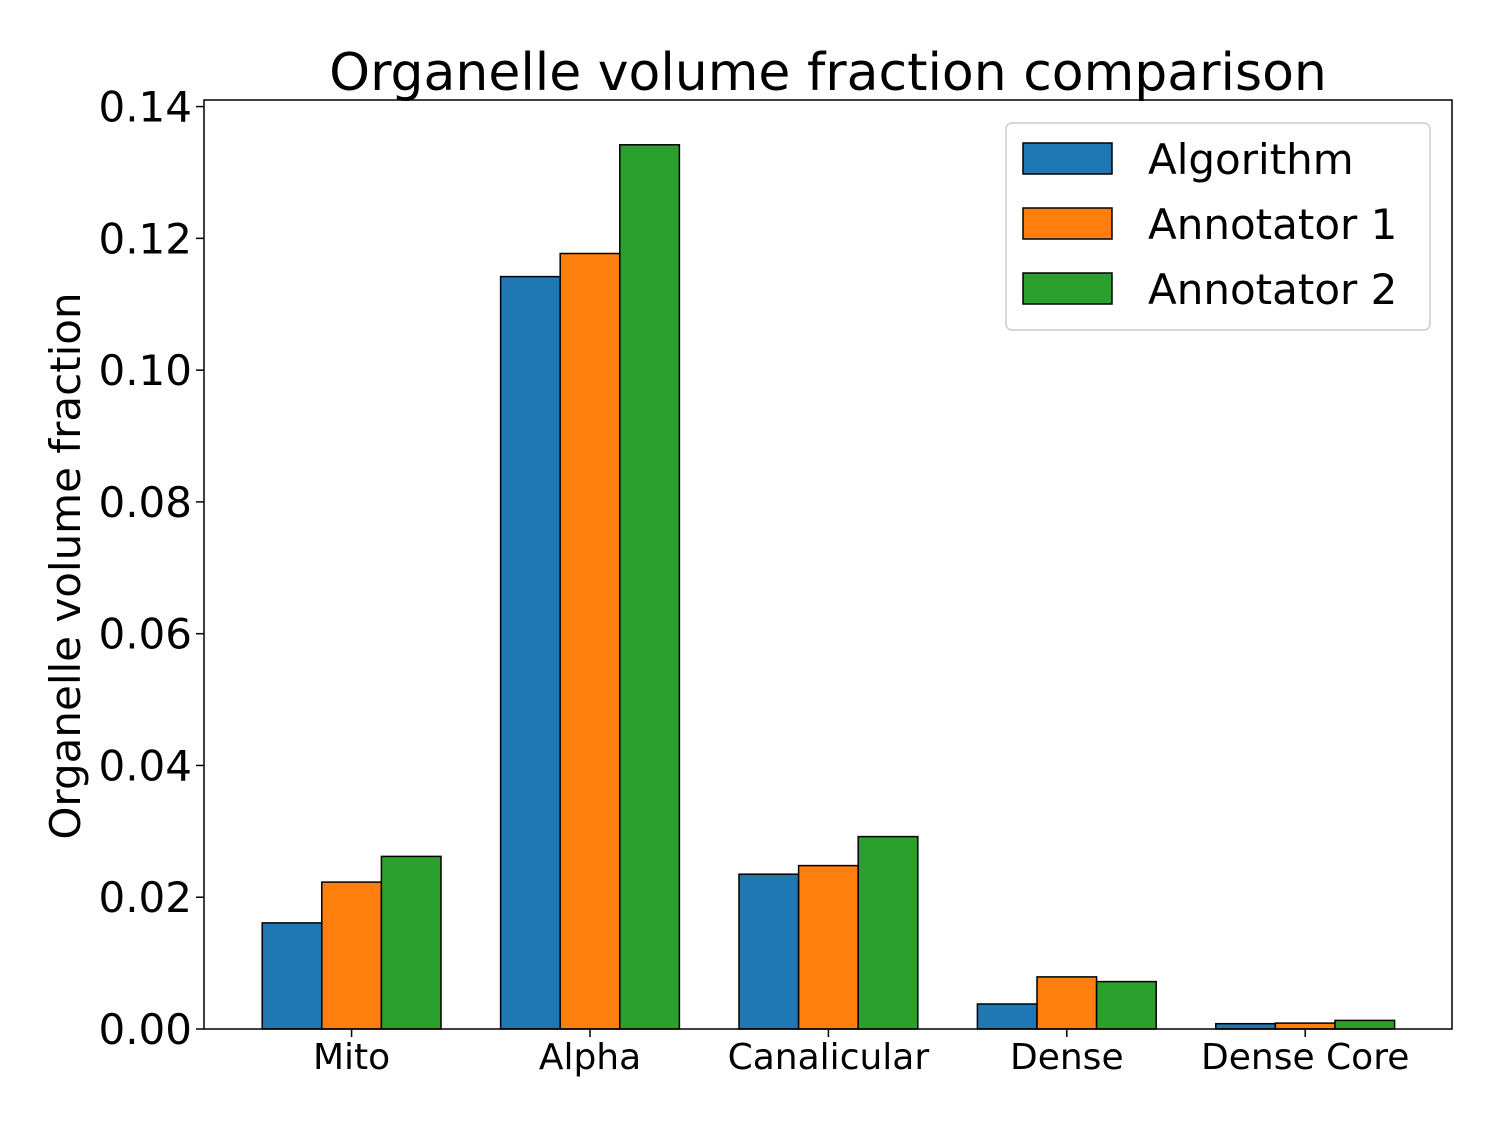 This screenshot has height=1125, width=1500. I want to click on y-axis-label: Organelle volume fraction, so click(65, 565).